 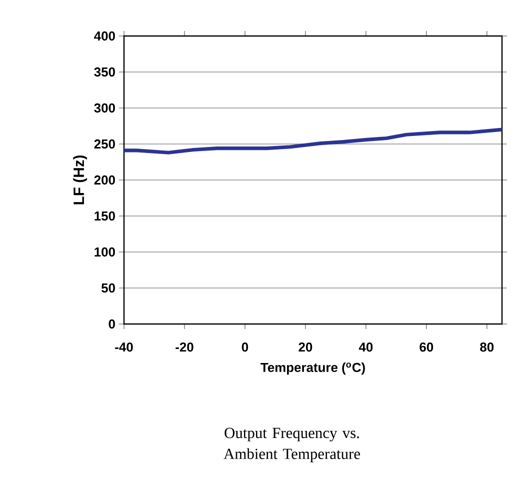 What do you see at coordinates (305, 347) in the screenshot?
I see `x-tick-label: 20` at bounding box center [305, 347].